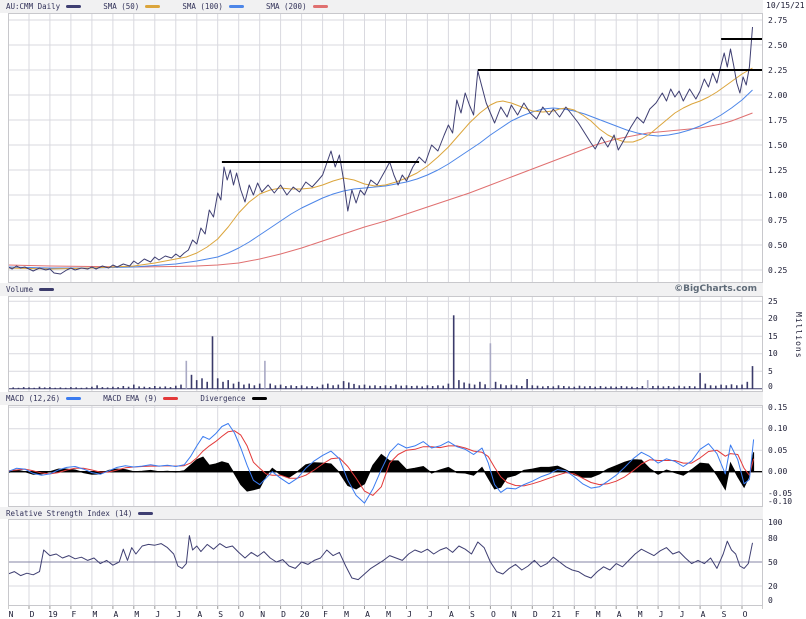 This screenshot has width=806, height=619. What do you see at coordinates (381, 398) in the screenshot?
I see `macd-legend: MACD (12,26) MACD EMA (9) Divergence` at bounding box center [381, 398].